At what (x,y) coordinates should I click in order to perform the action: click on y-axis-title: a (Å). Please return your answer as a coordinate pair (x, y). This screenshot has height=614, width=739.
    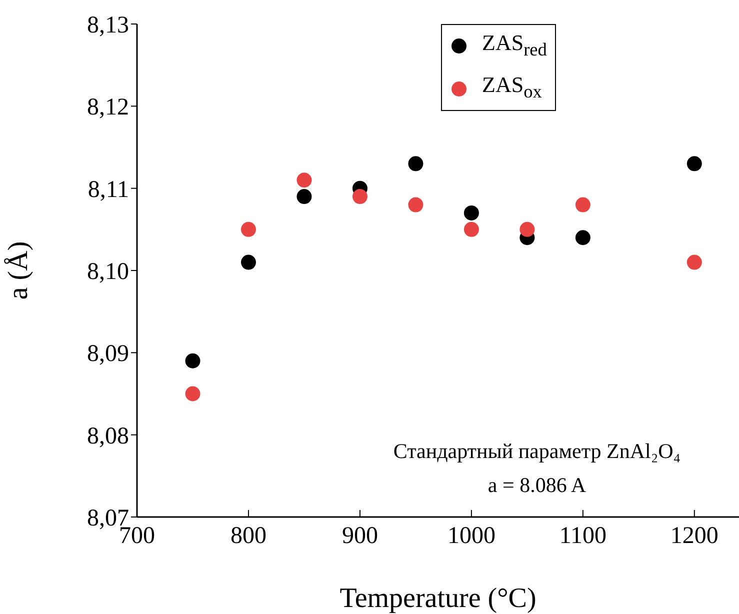
    Looking at the image, I should click on (18, 270).